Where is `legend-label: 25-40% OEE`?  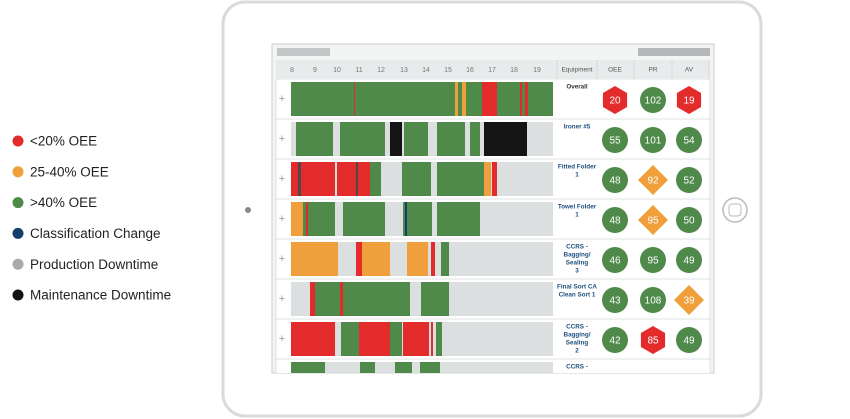 legend-label: 25-40% OEE is located at coordinates (69, 171).